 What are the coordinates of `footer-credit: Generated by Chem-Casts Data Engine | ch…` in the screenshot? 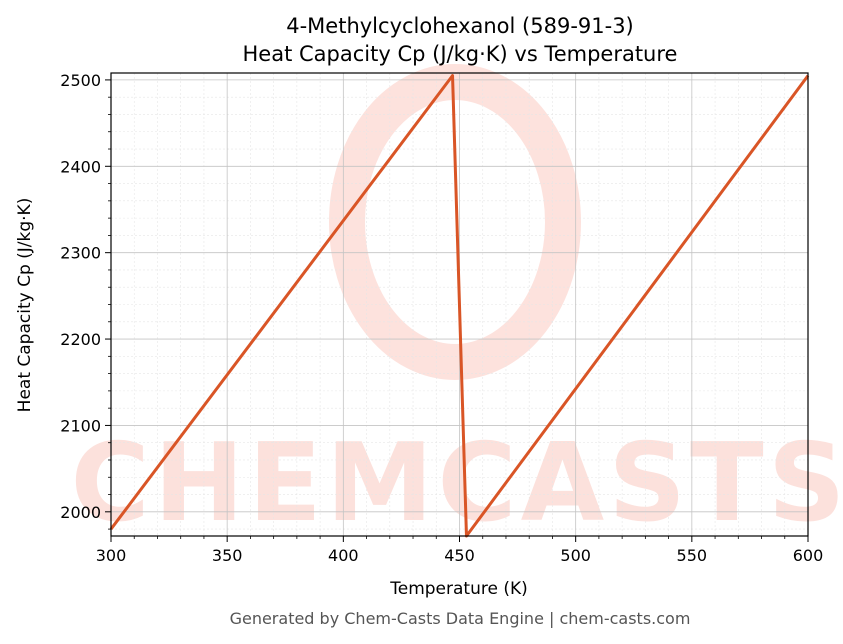 It's located at (460, 618).